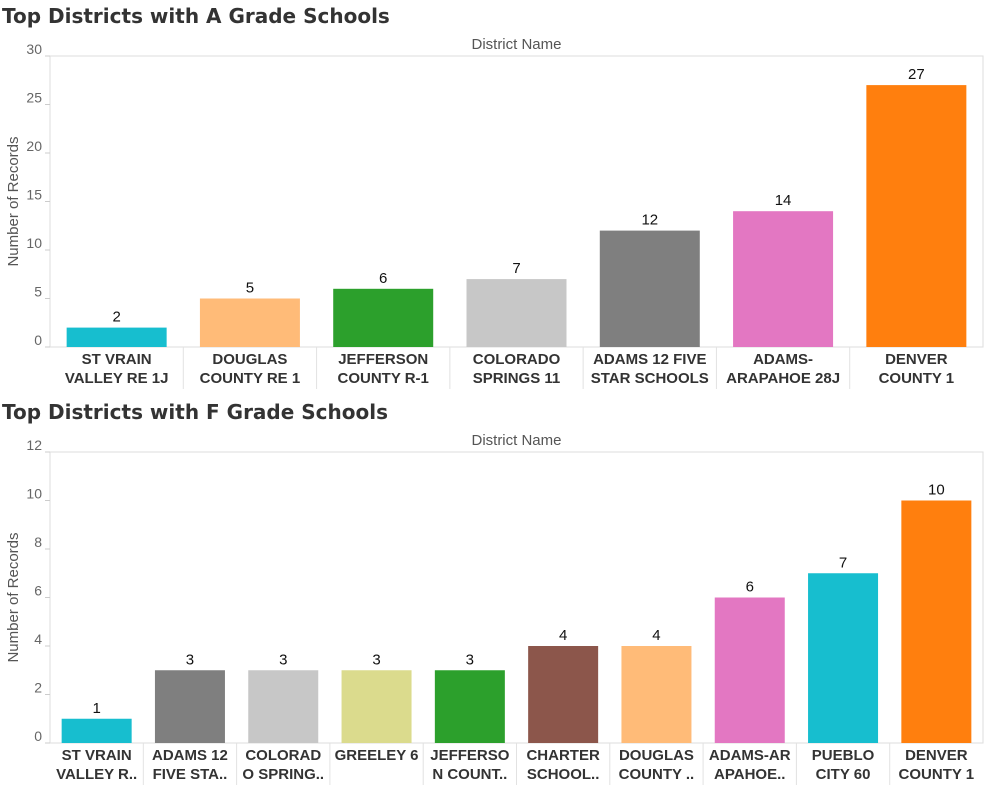 This screenshot has height=788, width=984. I want to click on category-label: ADAMS-, so click(783, 359).